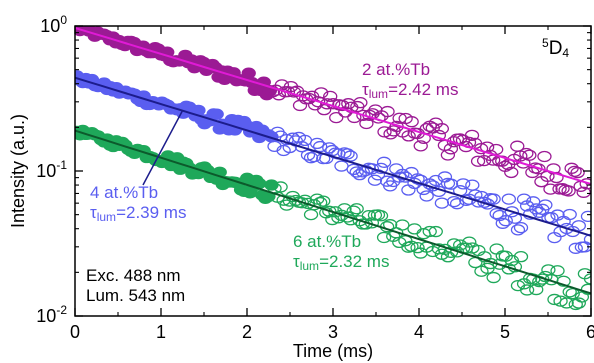 Image resolution: width=594 pixels, height=363 pixels. I want to click on series-label-2-tau: τlum=2.42 ms, so click(410, 90).